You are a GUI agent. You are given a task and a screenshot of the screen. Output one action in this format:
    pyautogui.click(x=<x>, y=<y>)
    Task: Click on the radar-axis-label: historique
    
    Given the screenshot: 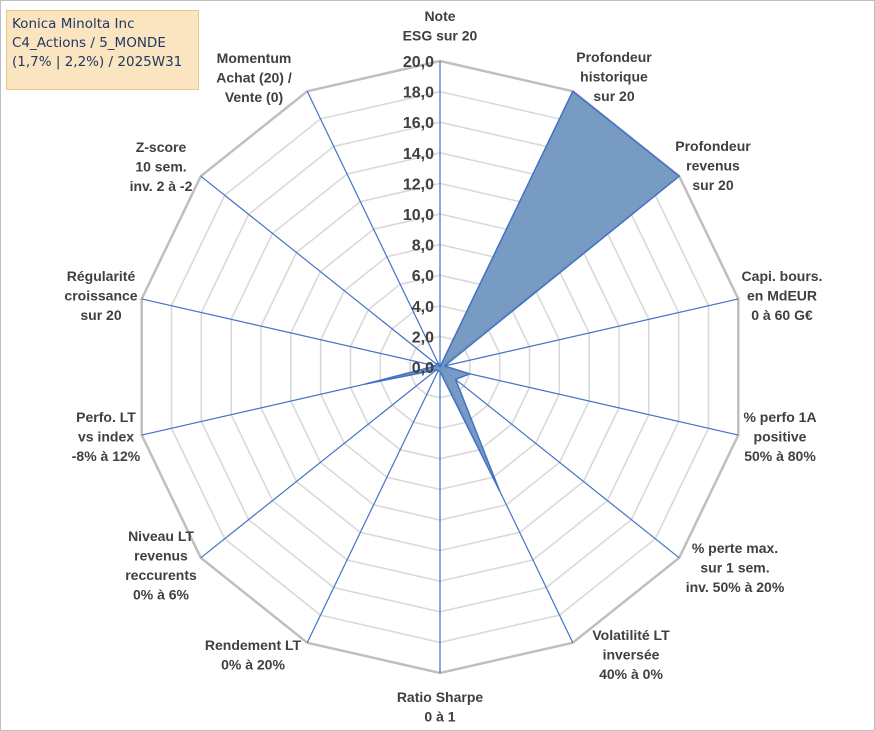 What is the action you would take?
    pyautogui.click(x=614, y=77)
    